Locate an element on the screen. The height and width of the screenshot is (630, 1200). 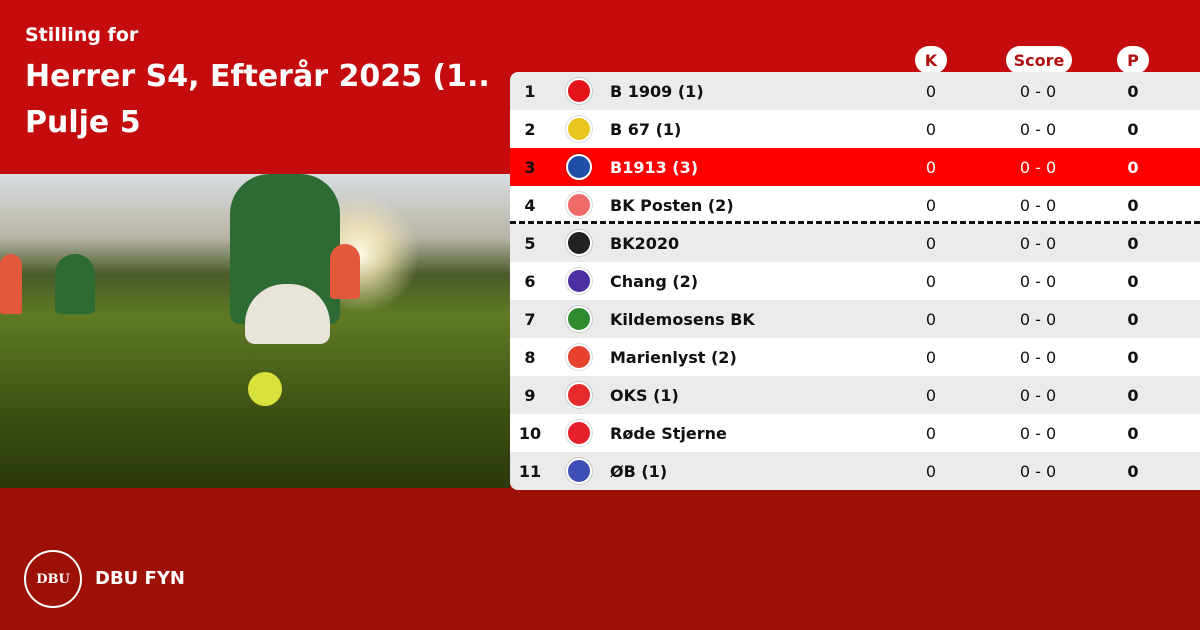
team-name: B 67 (1) is located at coordinates (646, 129).